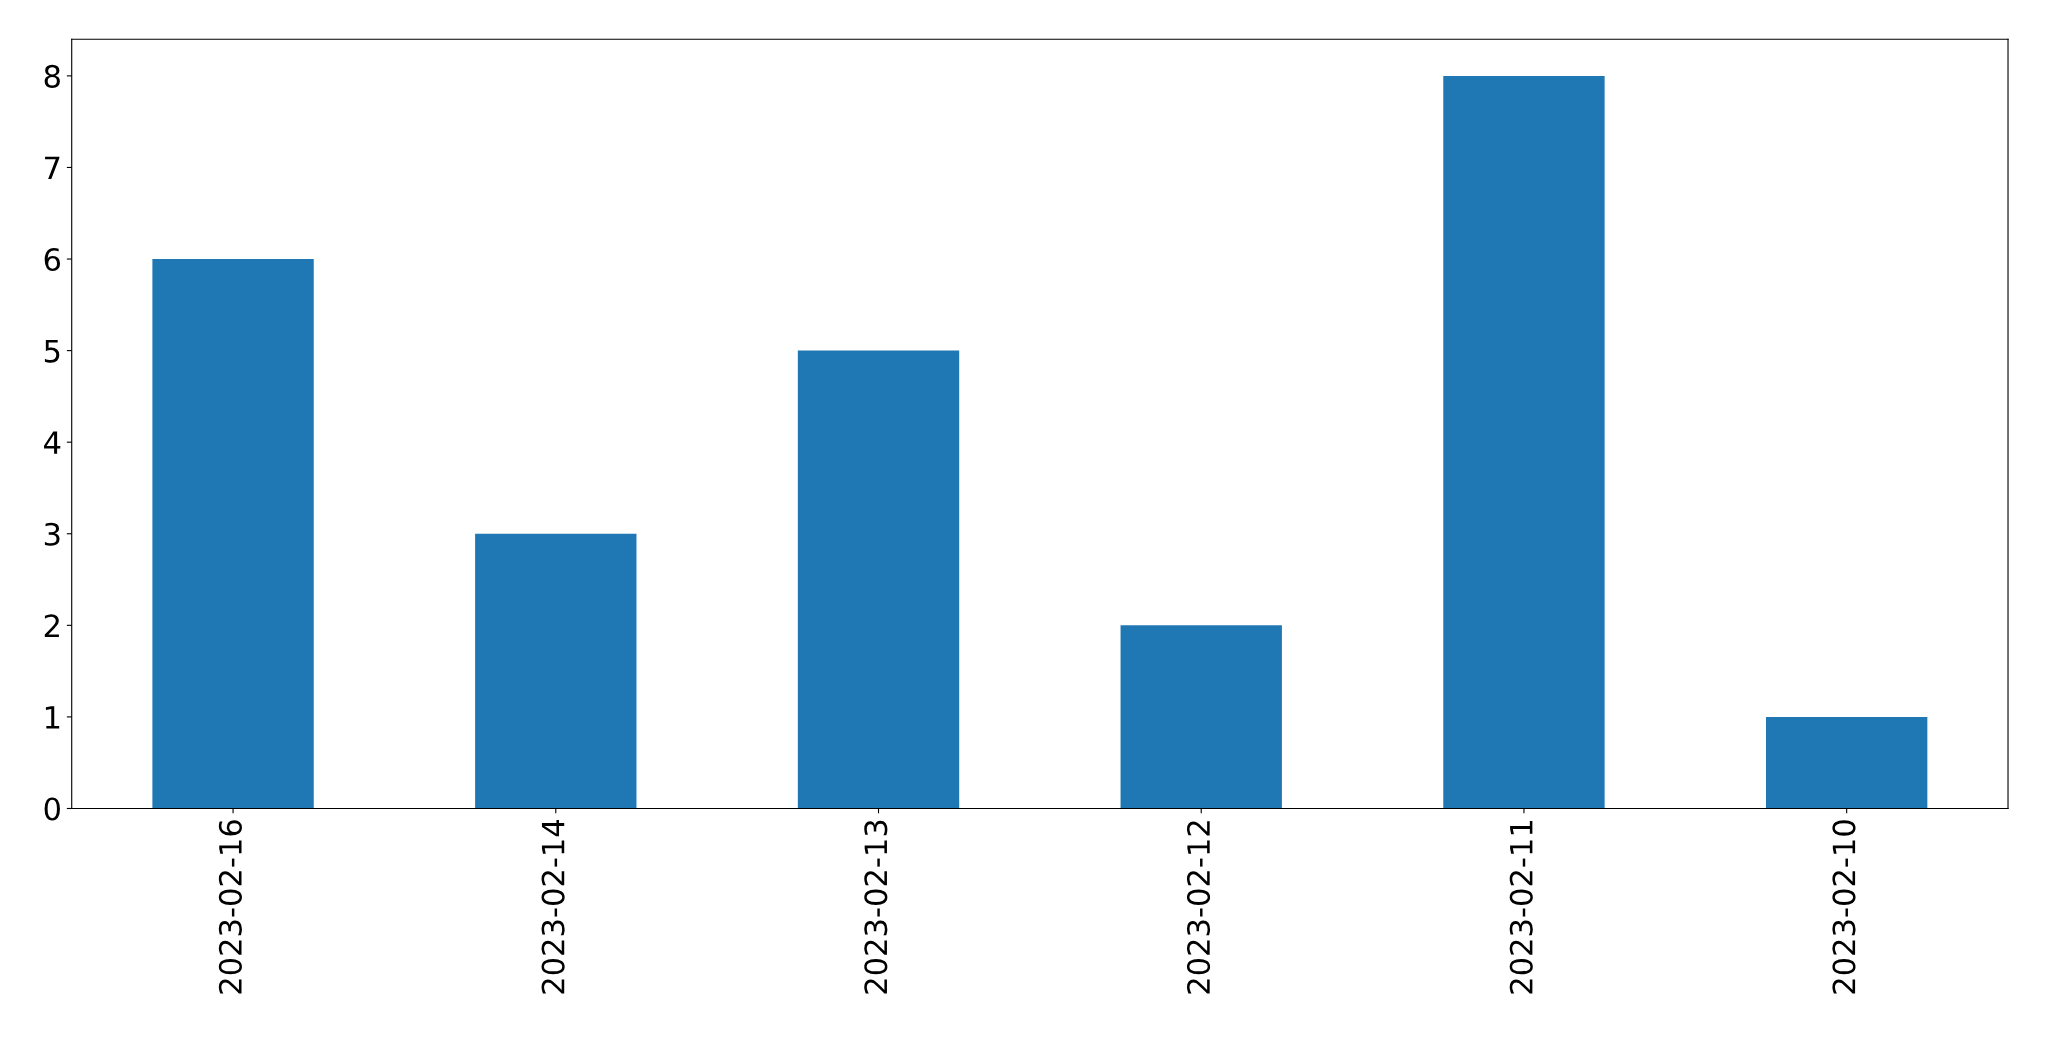 This screenshot has height=1061, width=2049. Describe the element at coordinates (1198, 907) in the screenshot. I see `x-tick-label: 2023-02-12` at that location.